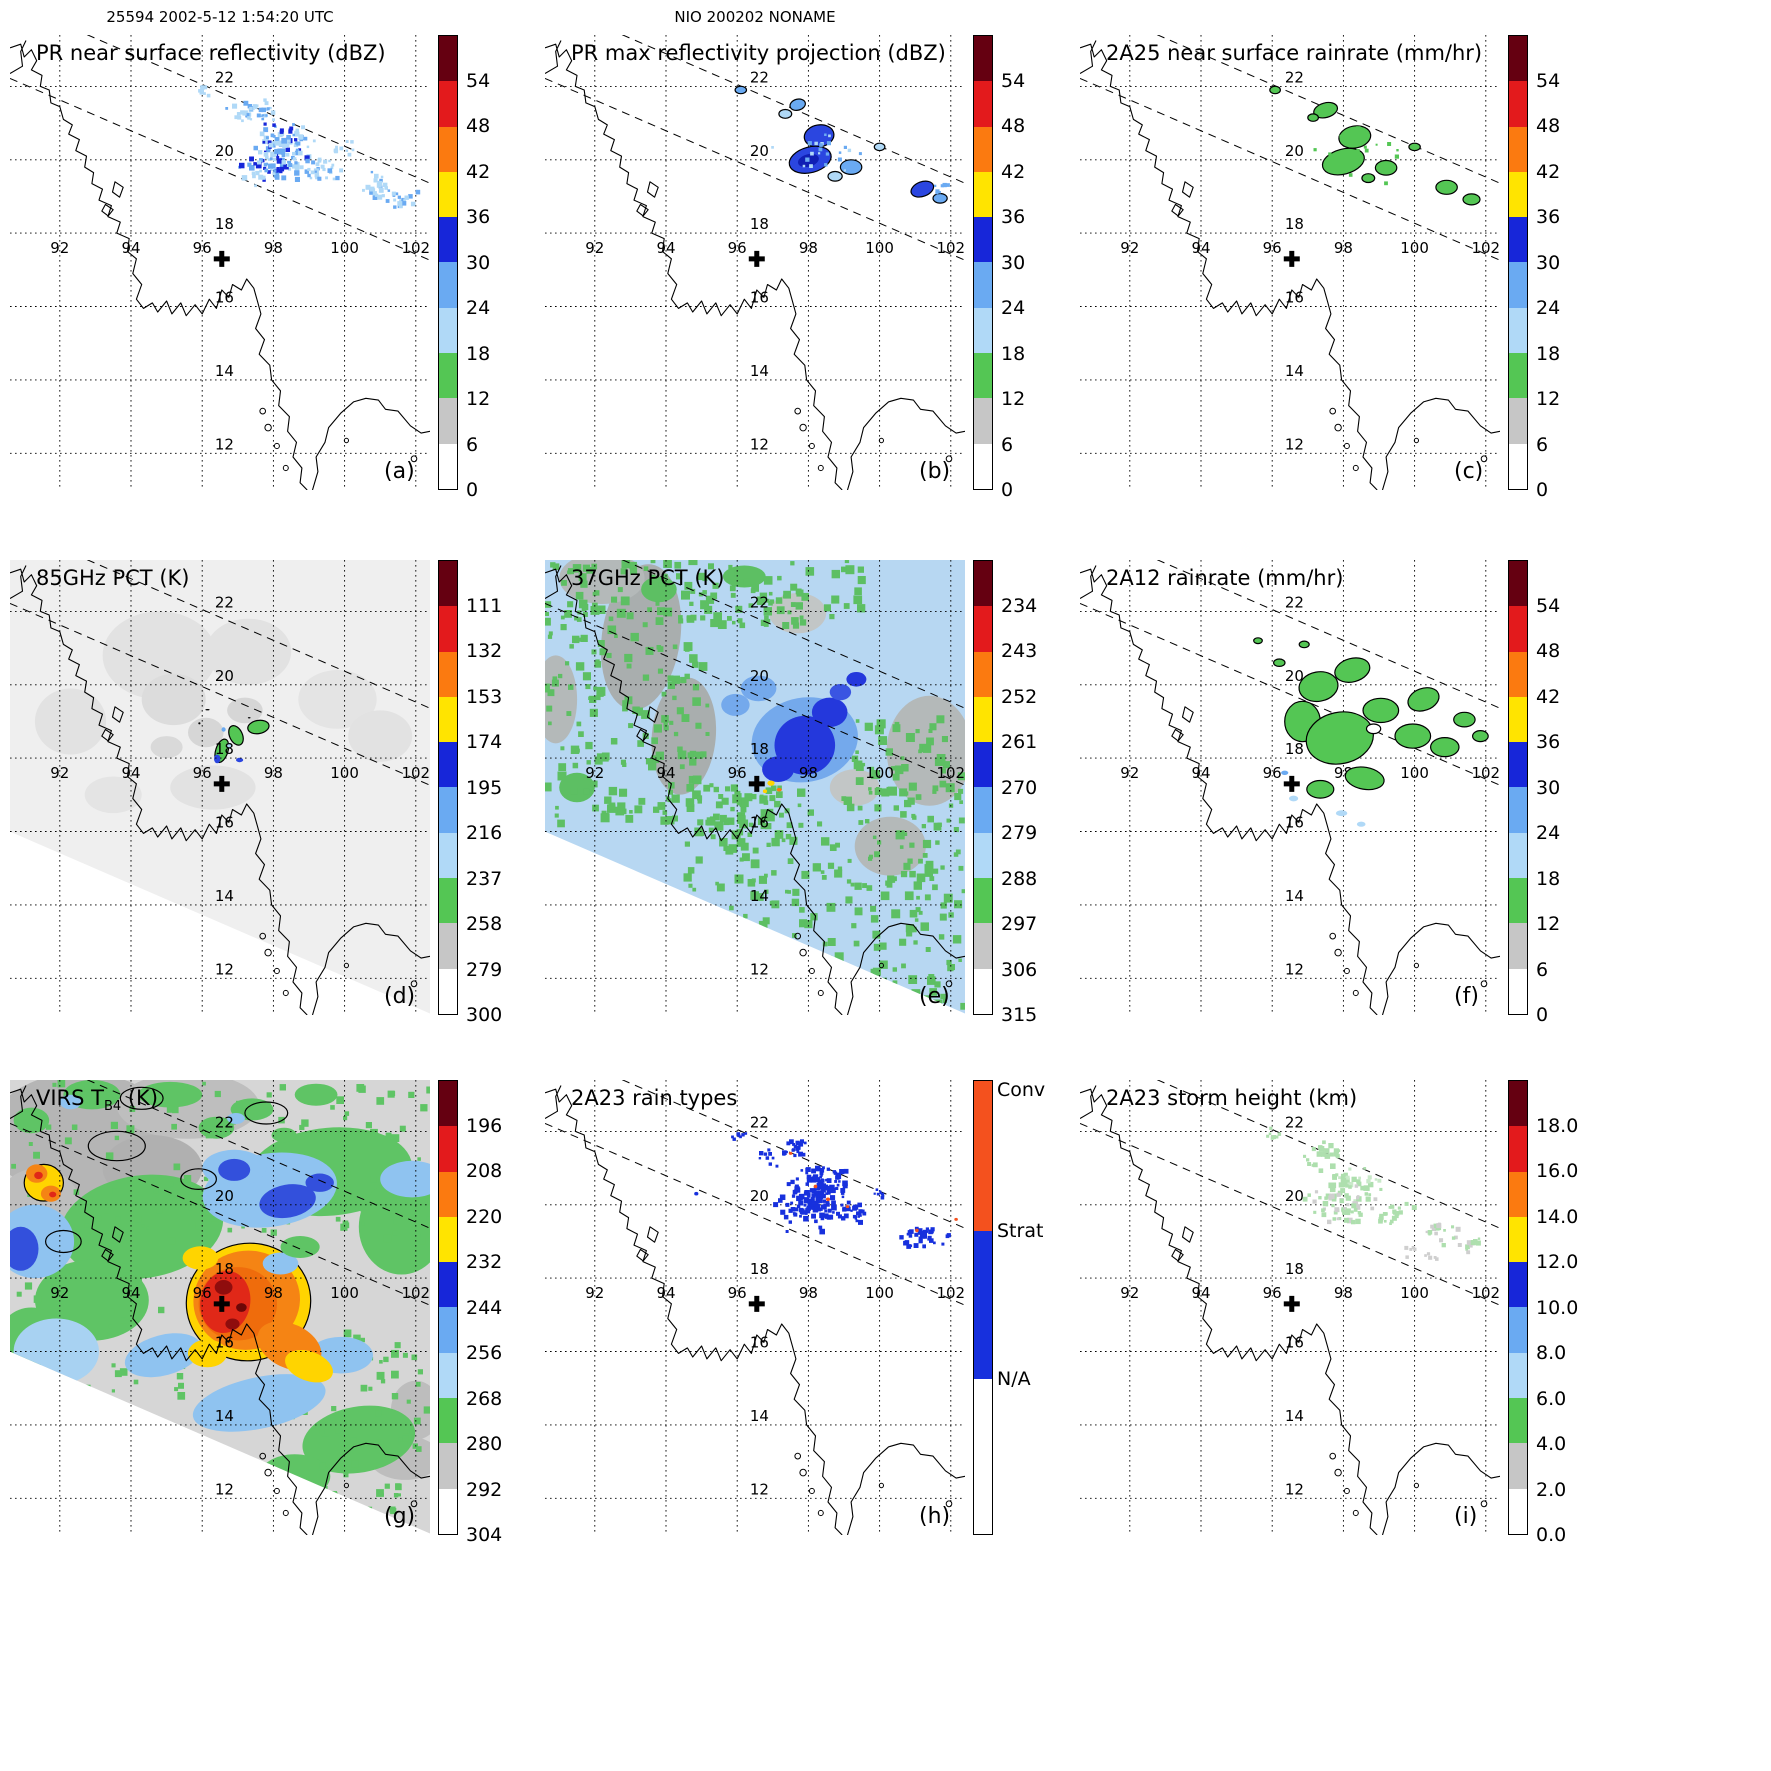 The width and height of the screenshot is (1771, 1771). I want to click on colorbar-a, so click(448, 262).